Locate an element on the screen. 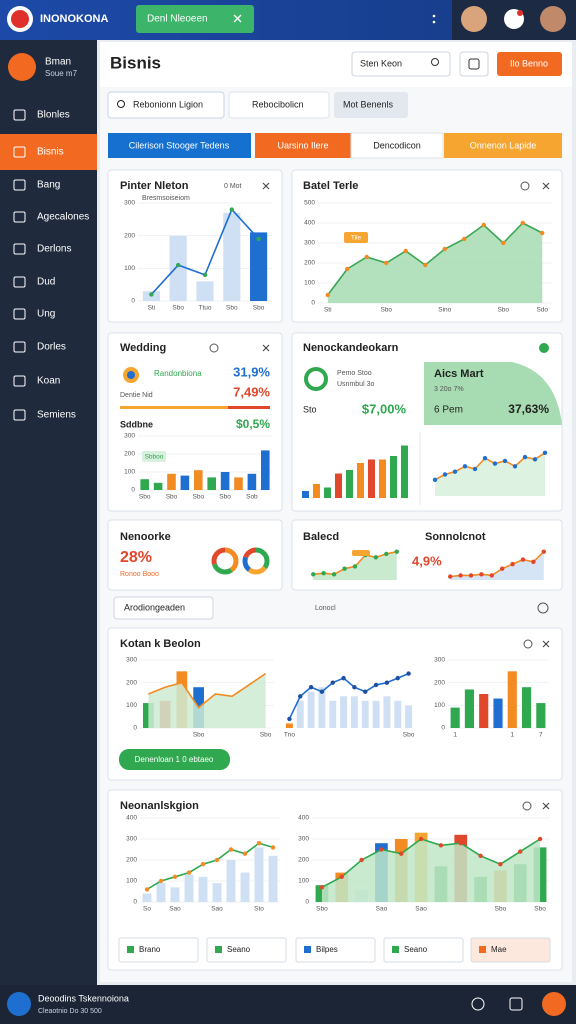  region-button-text: Brano is located at coordinates (150, 949).